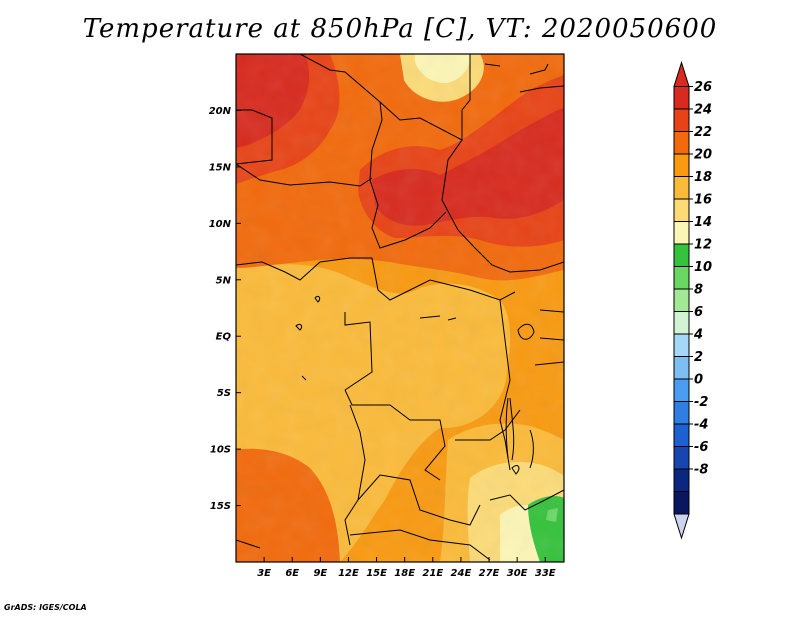 The image size is (800, 618). Describe the element at coordinates (376, 573) in the screenshot. I see `x-tick-label: 15E` at that location.